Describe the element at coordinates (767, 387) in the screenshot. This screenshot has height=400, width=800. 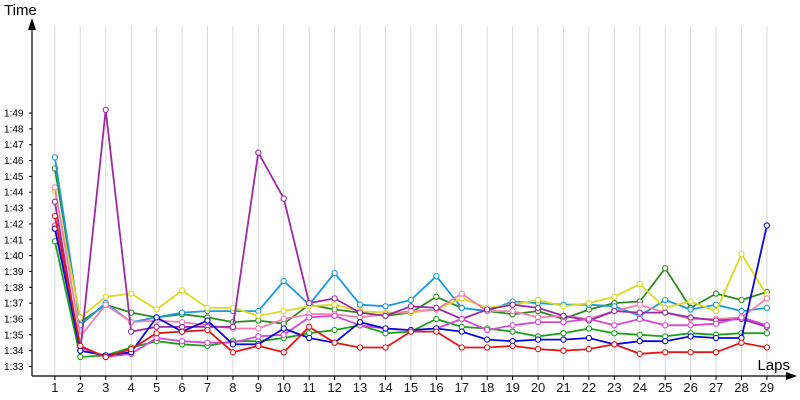
I see `x-tick-label: 29` at that location.